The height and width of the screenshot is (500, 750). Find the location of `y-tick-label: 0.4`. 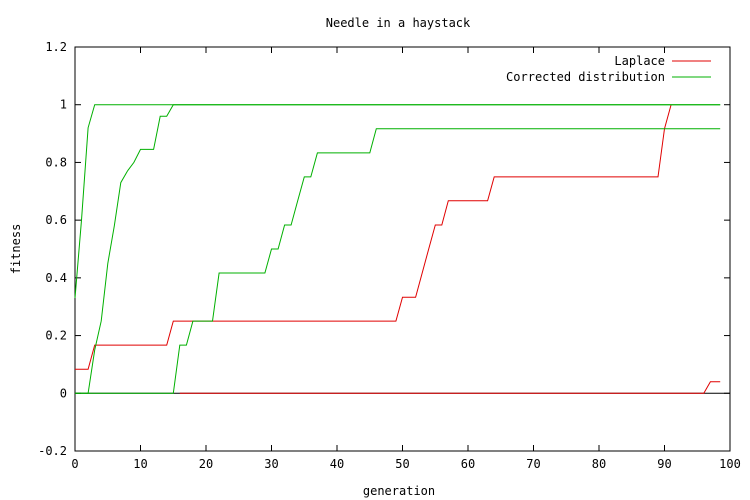

y-tick-label: 0.4 is located at coordinates (56, 278).